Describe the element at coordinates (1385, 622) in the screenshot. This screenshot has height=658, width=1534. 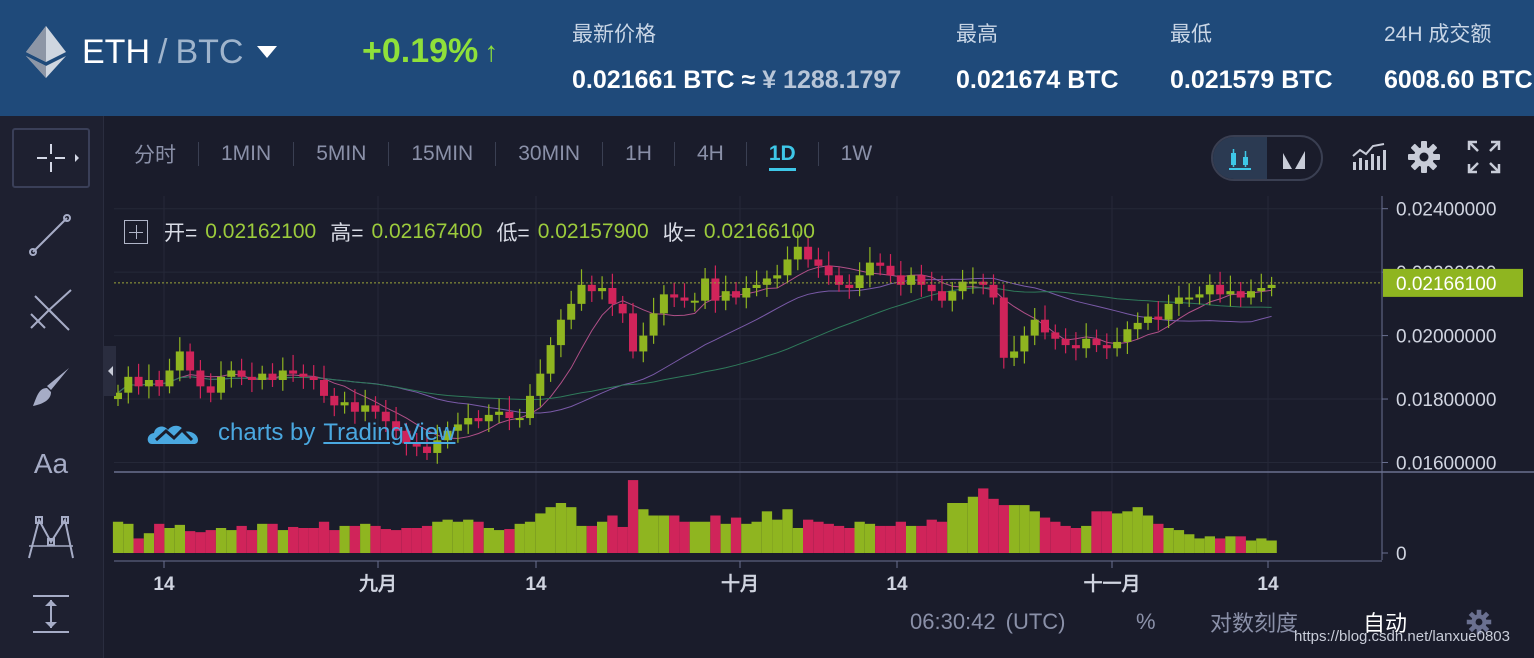
I see `auto-scale-button: 自动` at that location.